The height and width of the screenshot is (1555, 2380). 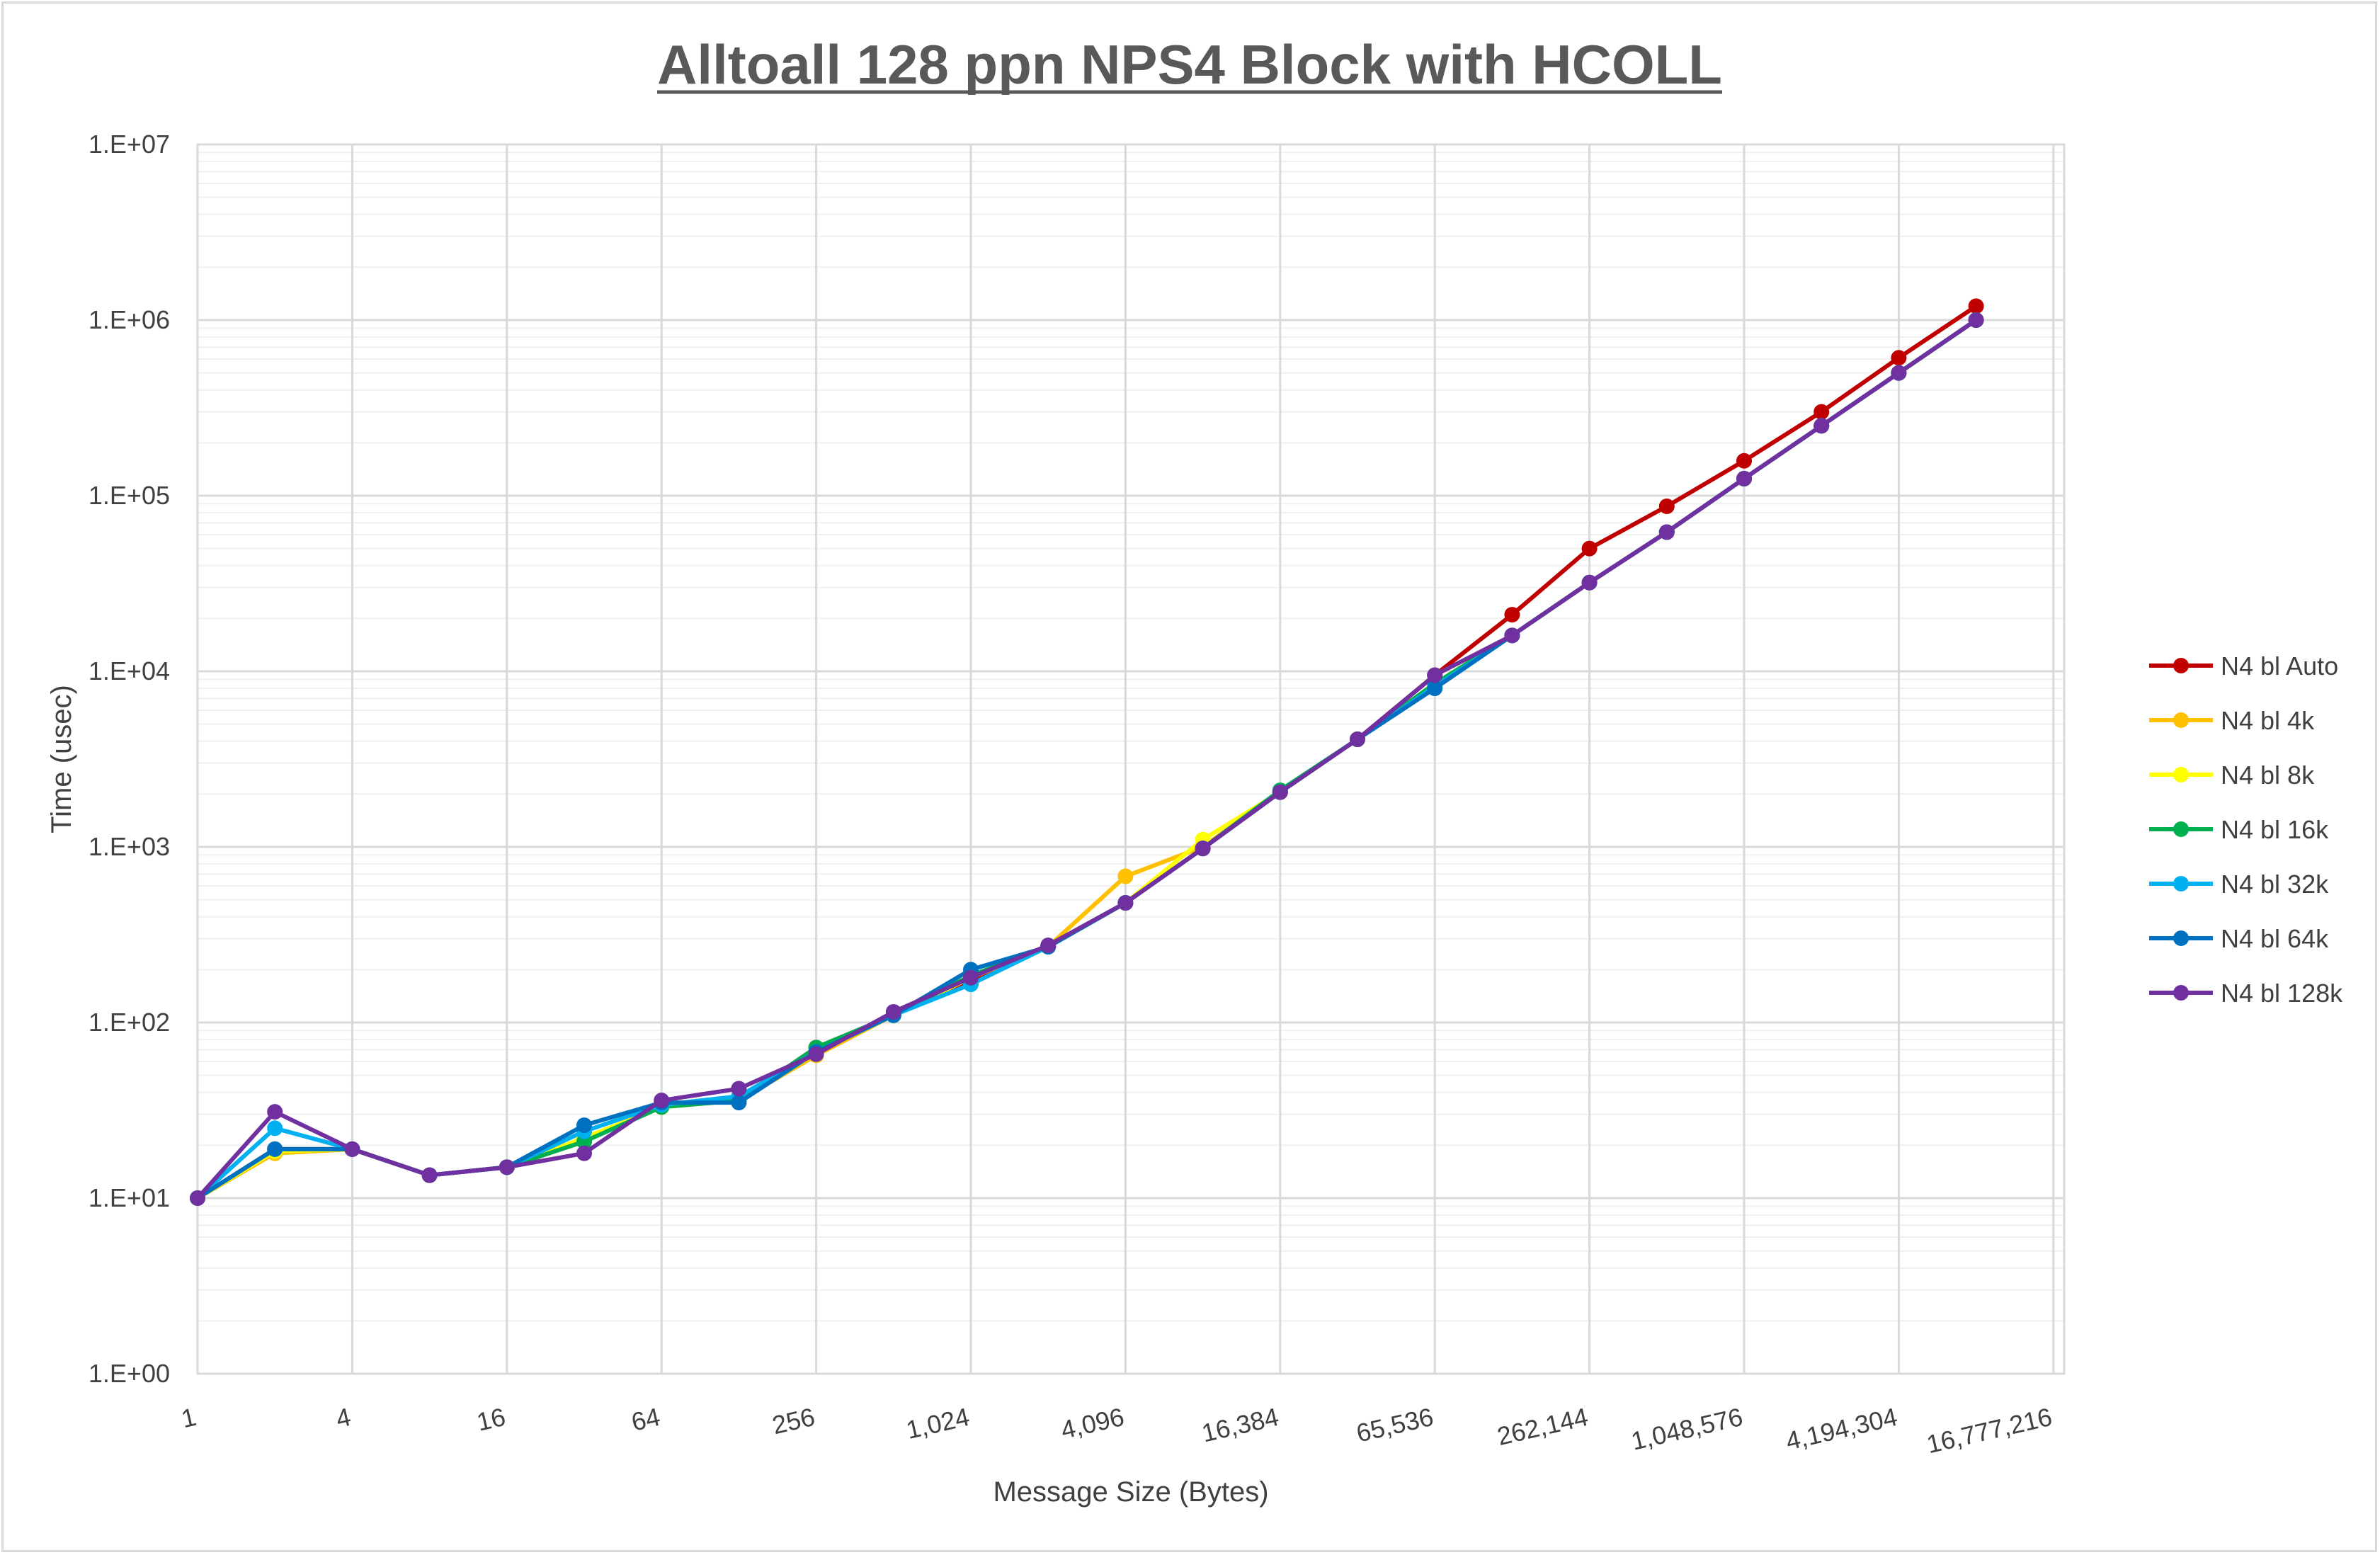 What do you see at coordinates (1841, 1429) in the screenshot?
I see `x-tick-label: 4,194,304` at bounding box center [1841, 1429].